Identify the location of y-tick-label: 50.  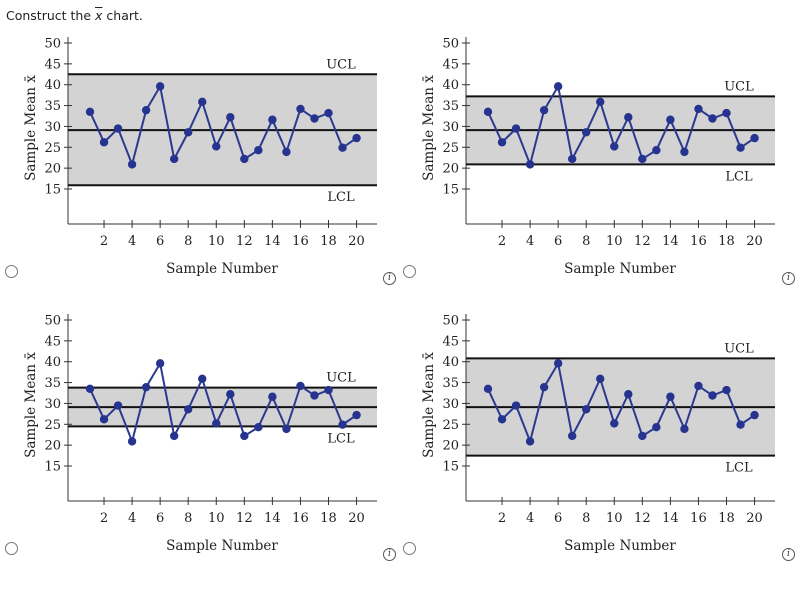
(450, 321).